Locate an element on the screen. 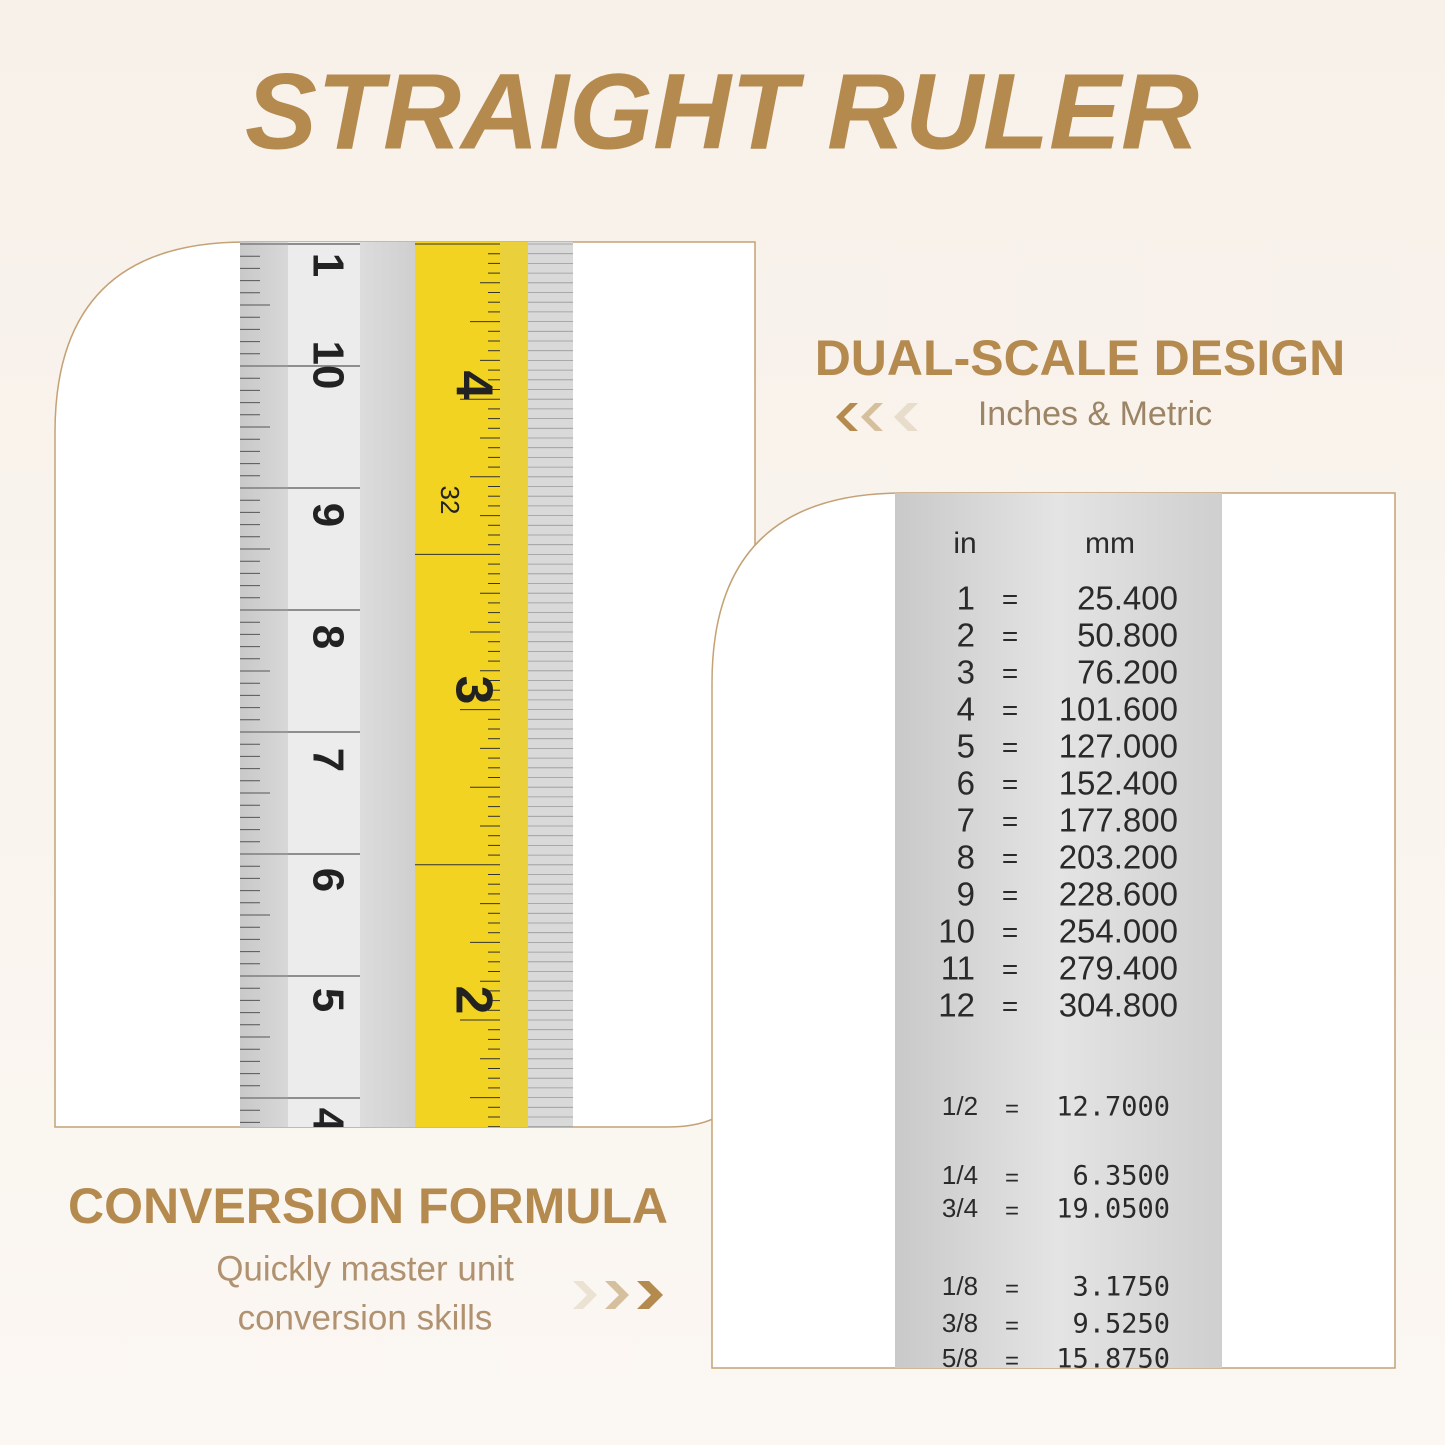 This screenshot has height=1445, width=1445. mm-value: 127.000 is located at coordinates (1118, 746).